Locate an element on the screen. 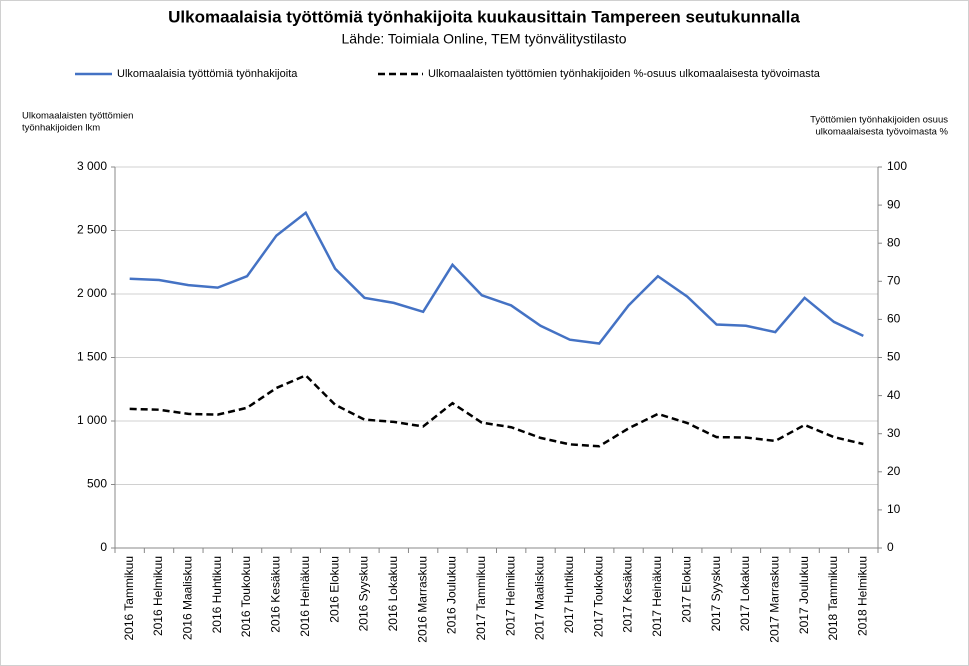 The image size is (969, 666). x-tick-label: 2016 Lokakuu is located at coordinates (393, 593).